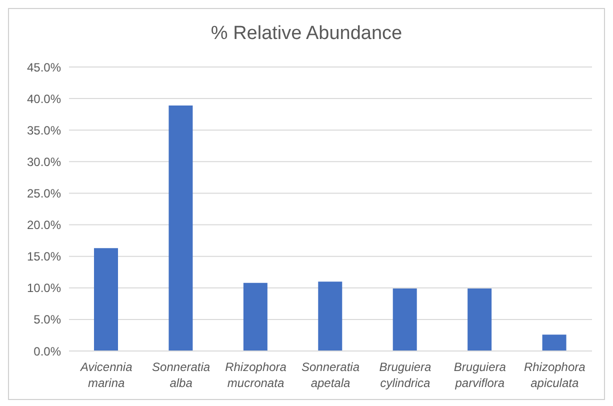 The width and height of the screenshot is (613, 406). Describe the element at coordinates (480, 375) in the screenshot. I see `x-tick-label: Bruguiera parviflora` at that location.